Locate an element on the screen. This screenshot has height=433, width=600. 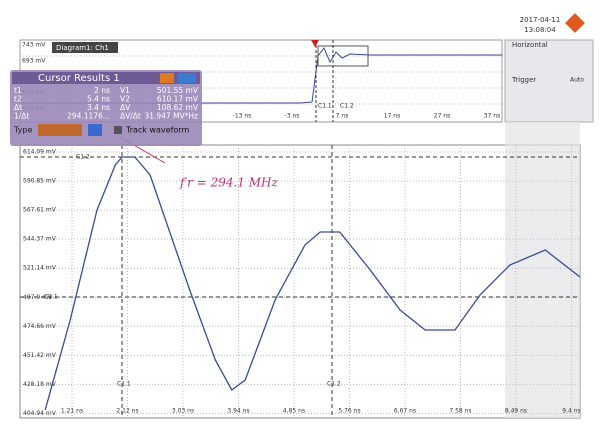
x-tick-label: 9.4 ns is located at coordinates (571, 411).